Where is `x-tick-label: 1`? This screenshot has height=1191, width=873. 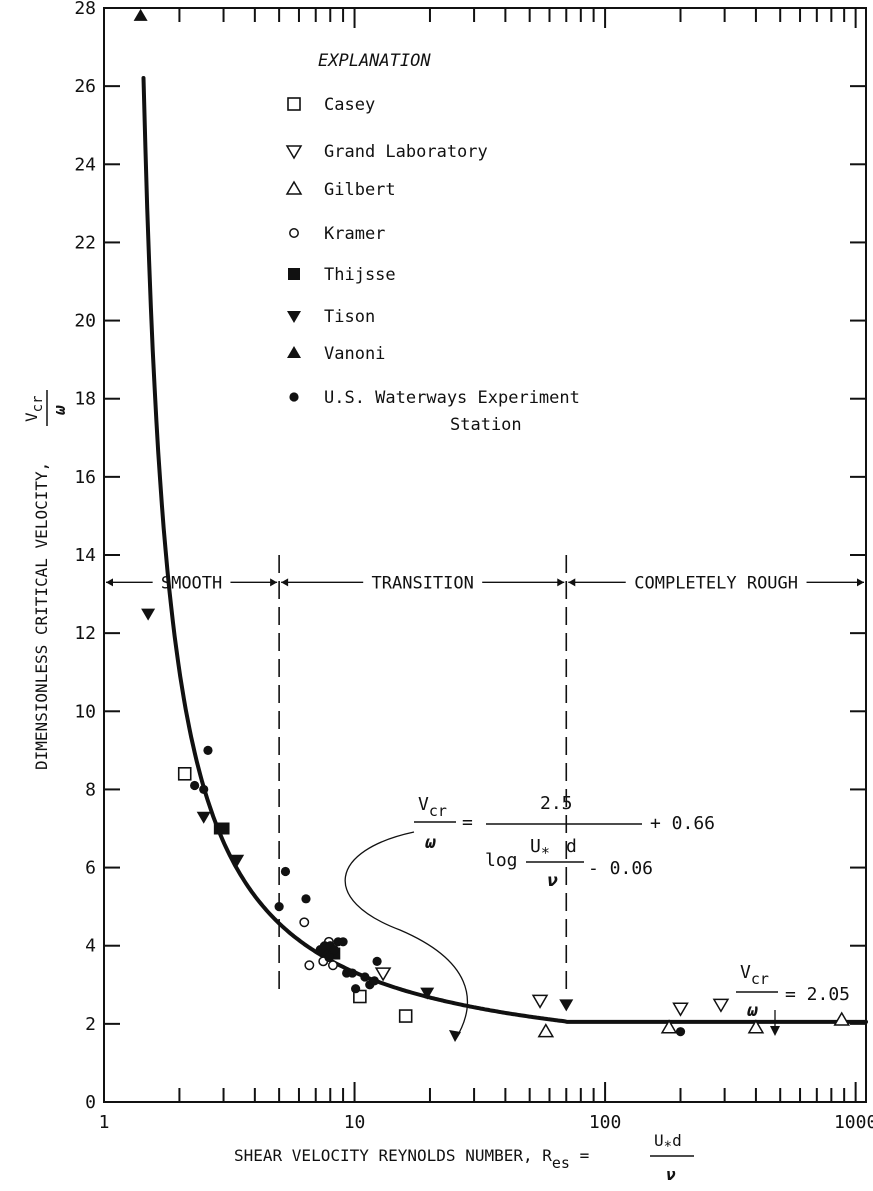 x-tick-label: 1 is located at coordinates (104, 1122).